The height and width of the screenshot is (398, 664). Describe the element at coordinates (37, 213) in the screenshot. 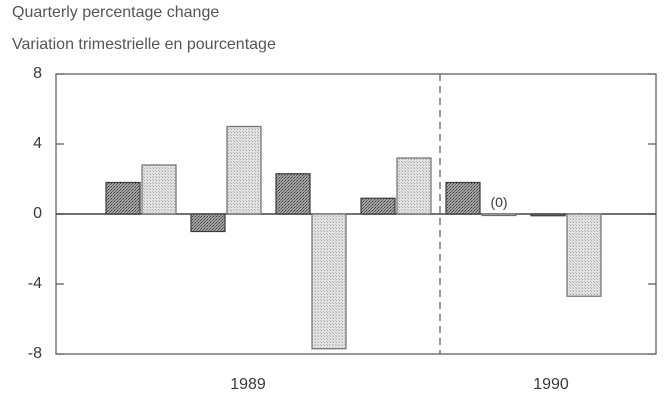

I see `y-tick-label: 0` at that location.